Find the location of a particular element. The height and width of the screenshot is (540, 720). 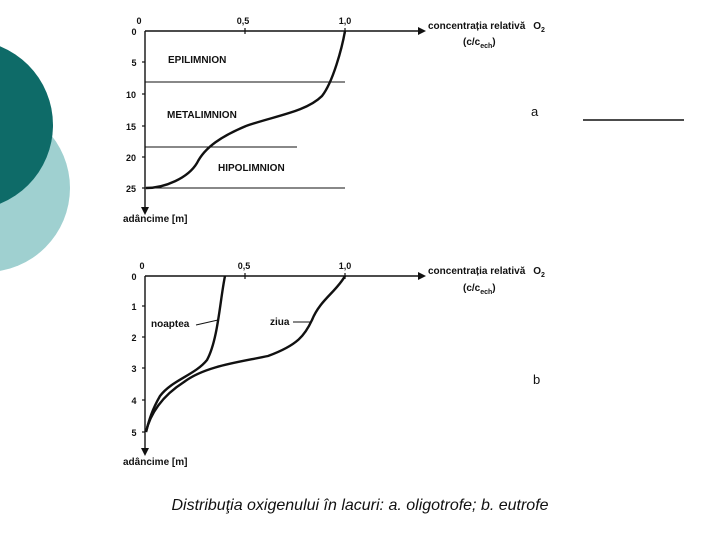

panel-b-x-arrow is located at coordinates (422, 276).